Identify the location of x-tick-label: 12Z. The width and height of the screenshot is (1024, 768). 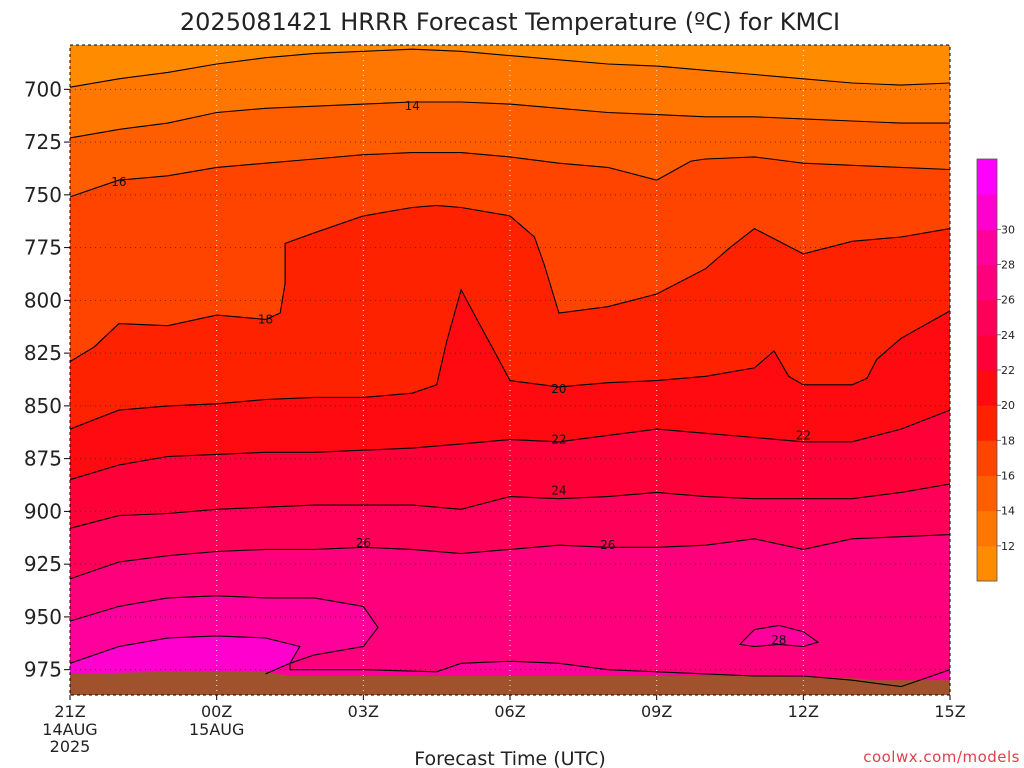
(803, 711).